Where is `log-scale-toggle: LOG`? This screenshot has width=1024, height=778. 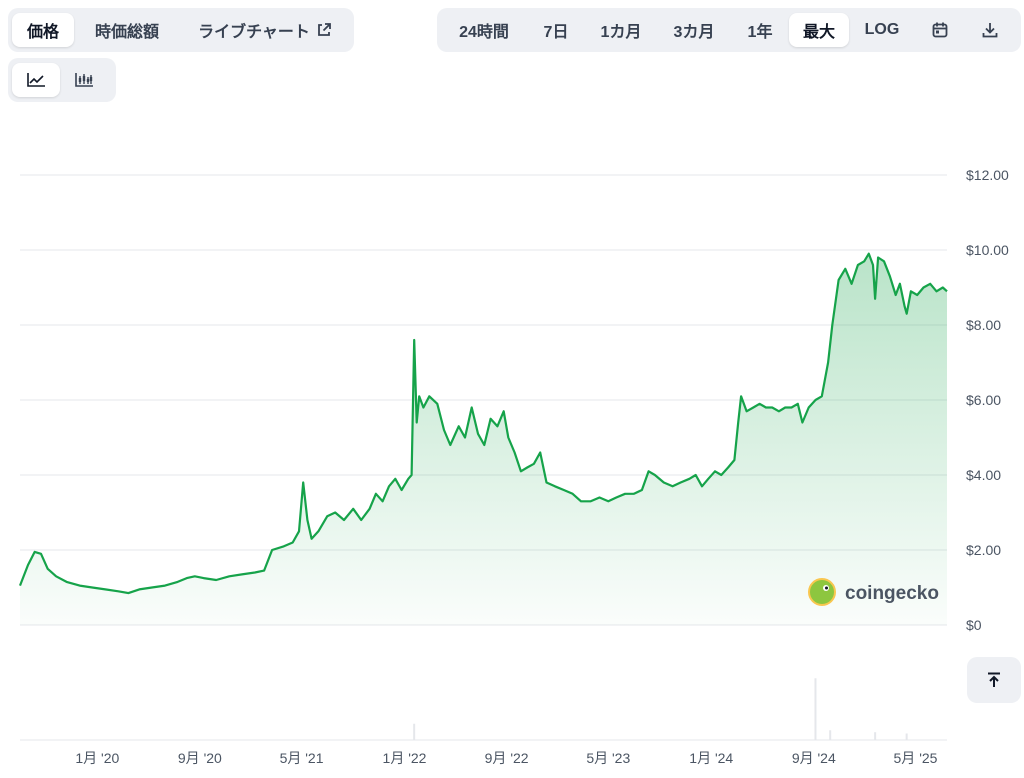
log-scale-toggle: LOG is located at coordinates (882, 30).